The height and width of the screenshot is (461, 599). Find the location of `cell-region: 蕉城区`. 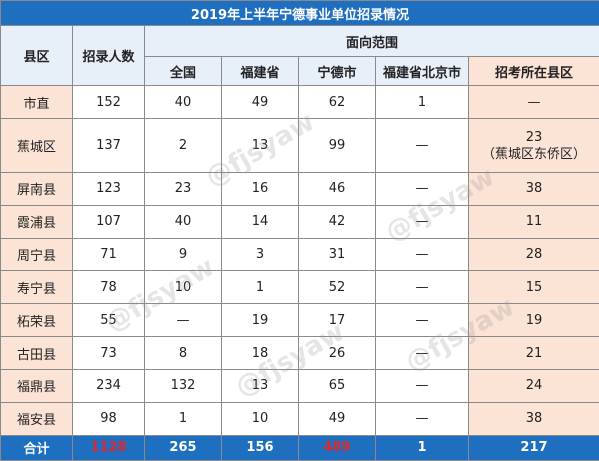

cell-region: 蕉城区 is located at coordinates (36, 145).